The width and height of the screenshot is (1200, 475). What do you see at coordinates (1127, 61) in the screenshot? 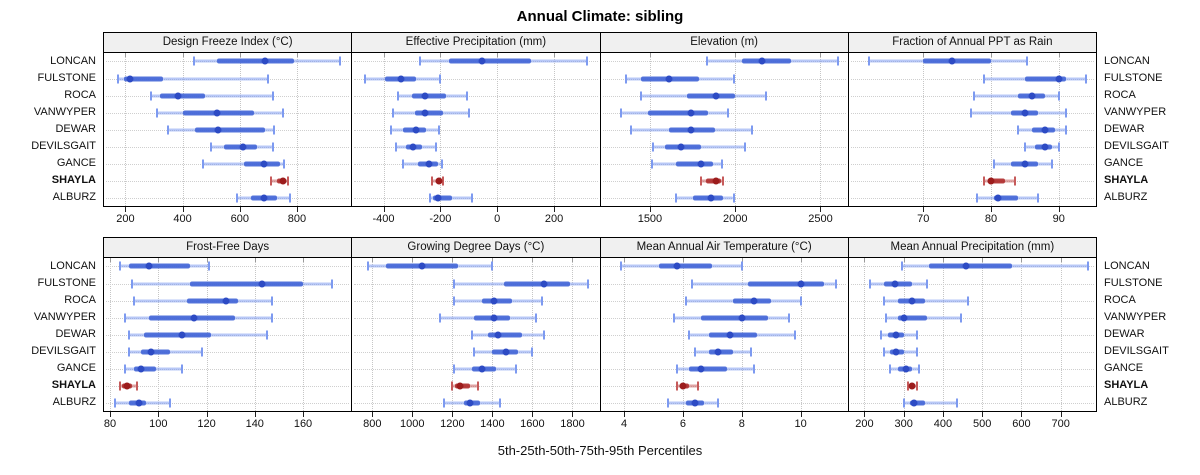
I see `site-label-loncan: LONCAN` at bounding box center [1127, 61].